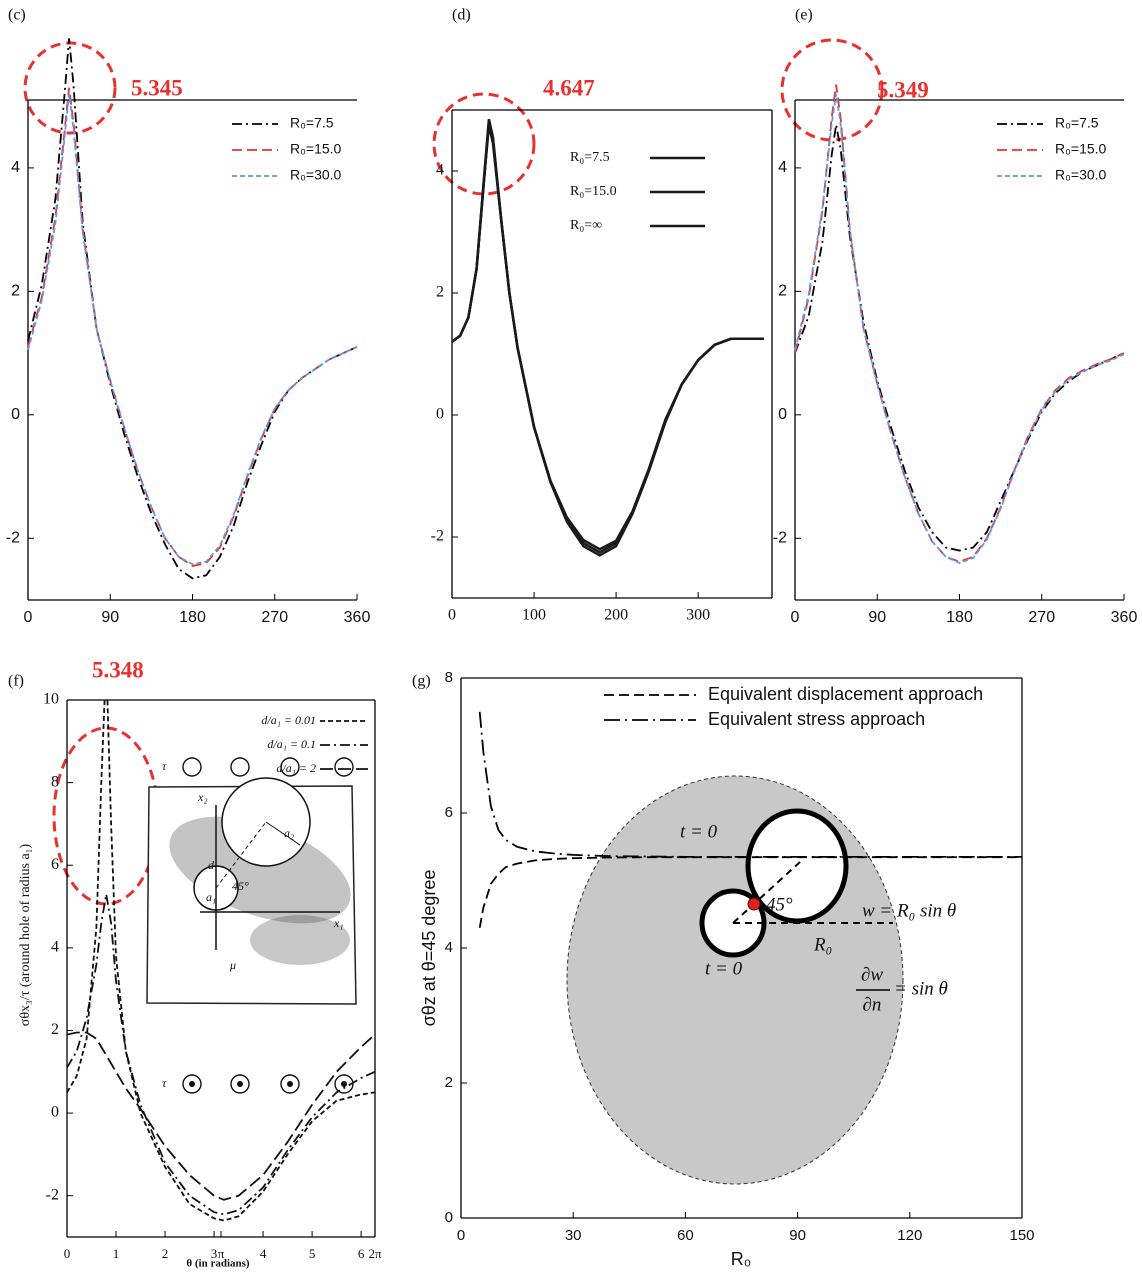 This screenshot has width=1142, height=1272. What do you see at coordinates (300, 940) in the screenshot?
I see `inset-texture` at bounding box center [300, 940].